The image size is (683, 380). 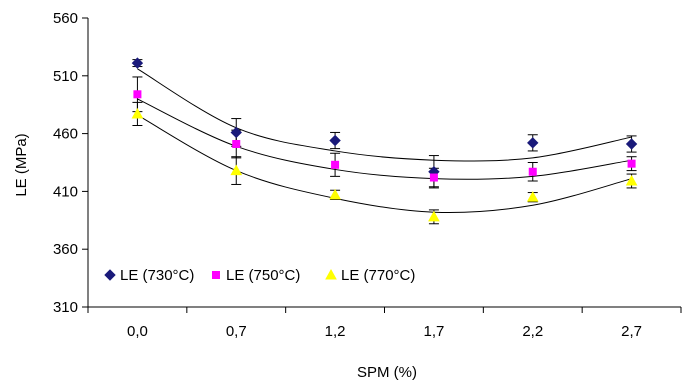 What do you see at coordinates (65, 191) in the screenshot?
I see `y-tick-label: 410` at bounding box center [65, 191].